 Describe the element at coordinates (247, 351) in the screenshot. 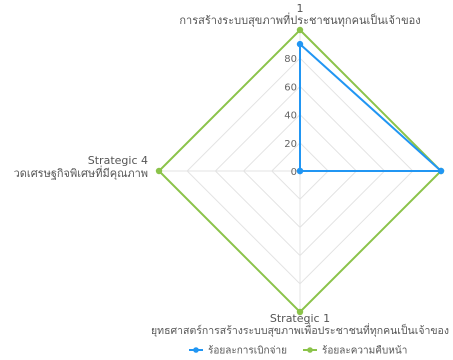

I see `legend-label-disbursement: ร้อยละการเบิกจ่าย` at that location.